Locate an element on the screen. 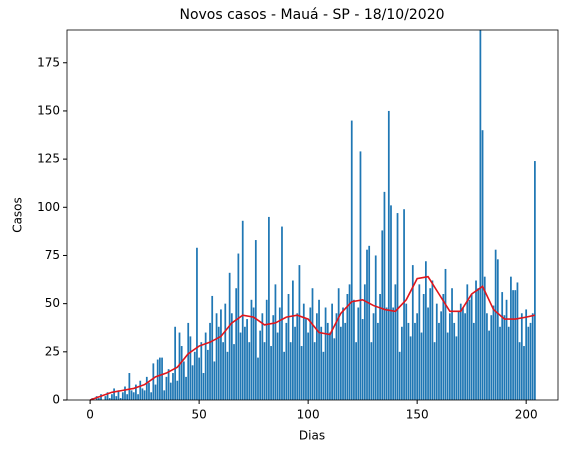 The image size is (571, 453). y-tick-label: 175 is located at coordinates (48, 62).